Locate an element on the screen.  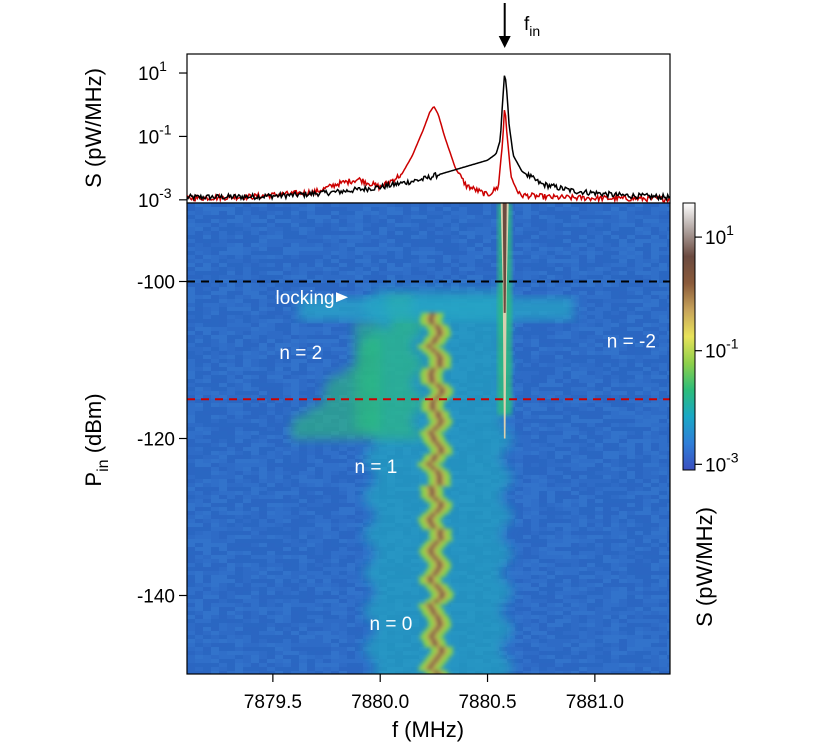
spectrum-series-black is located at coordinates (428, 138).